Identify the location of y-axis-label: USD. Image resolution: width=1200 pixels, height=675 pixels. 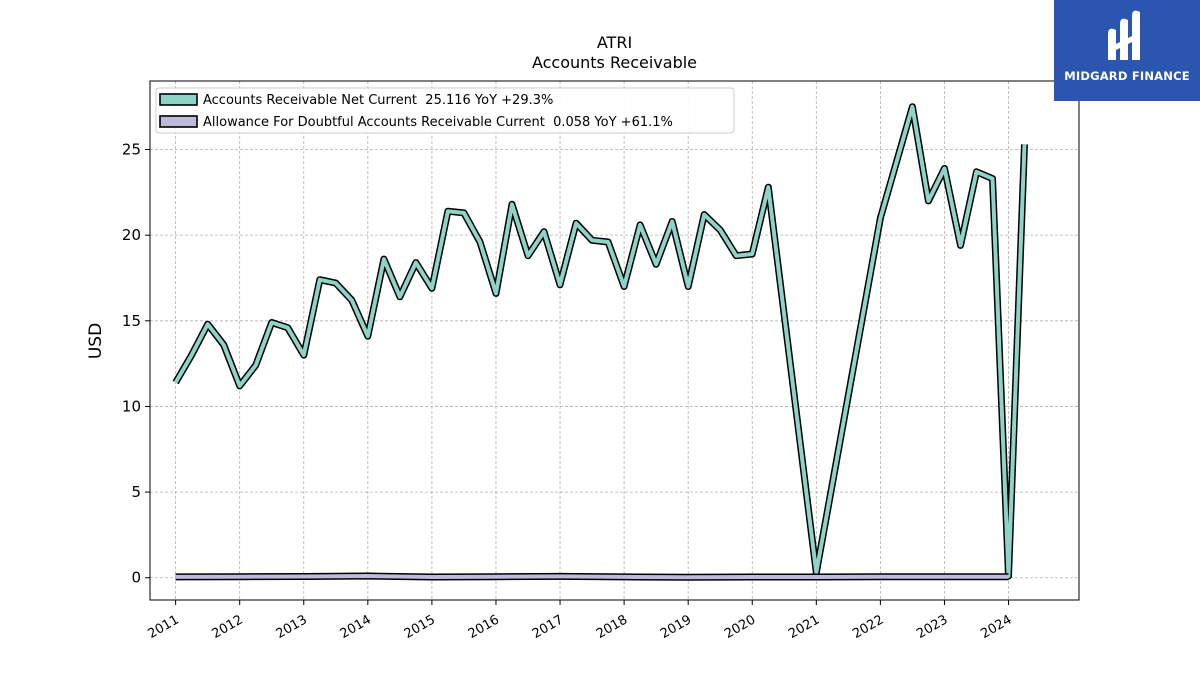
(96, 341).